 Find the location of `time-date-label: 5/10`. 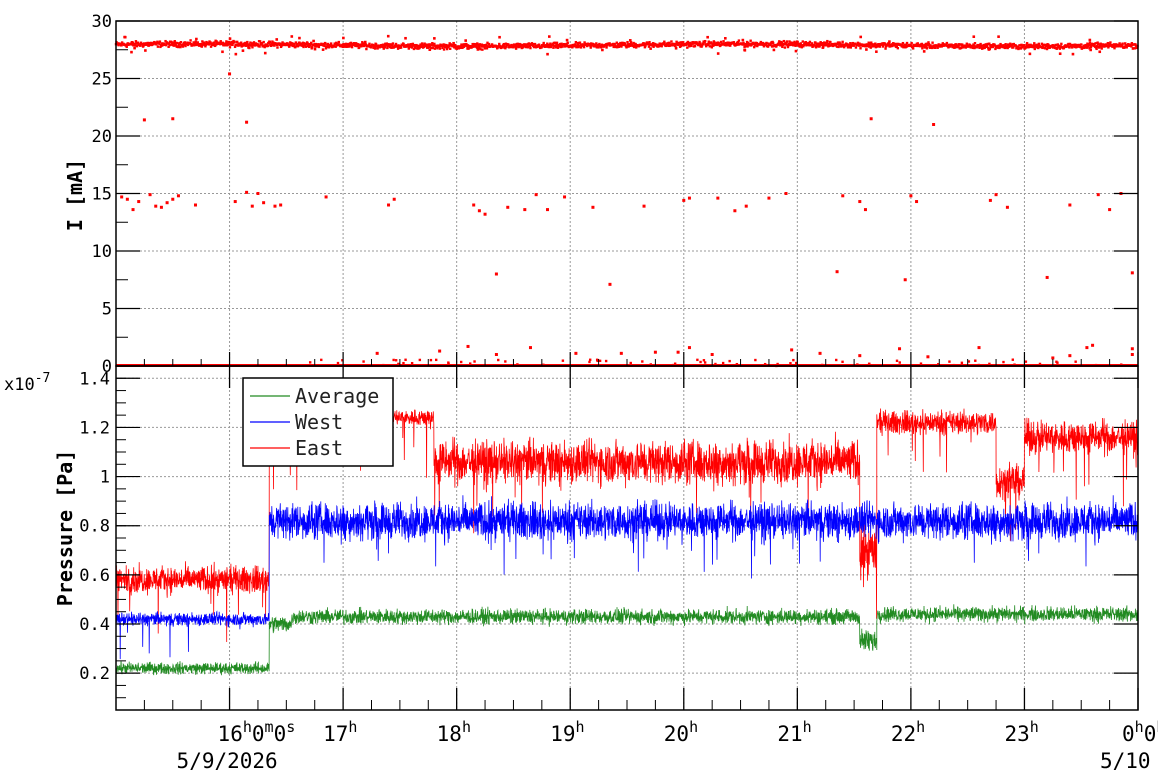

time-date-label: 5/10 is located at coordinates (1125, 761).